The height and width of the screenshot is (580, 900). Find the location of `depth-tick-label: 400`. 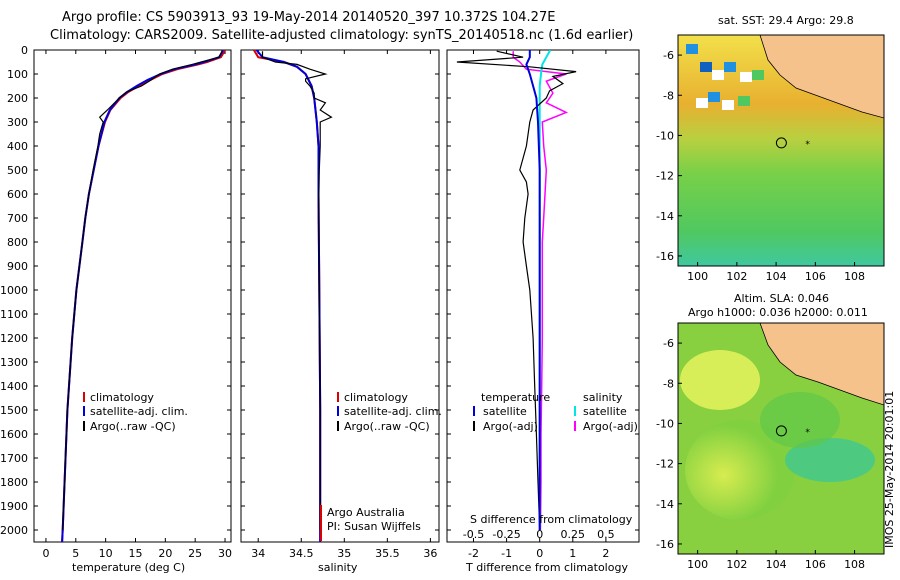

depth-tick-label: 400 is located at coordinates (17, 146).